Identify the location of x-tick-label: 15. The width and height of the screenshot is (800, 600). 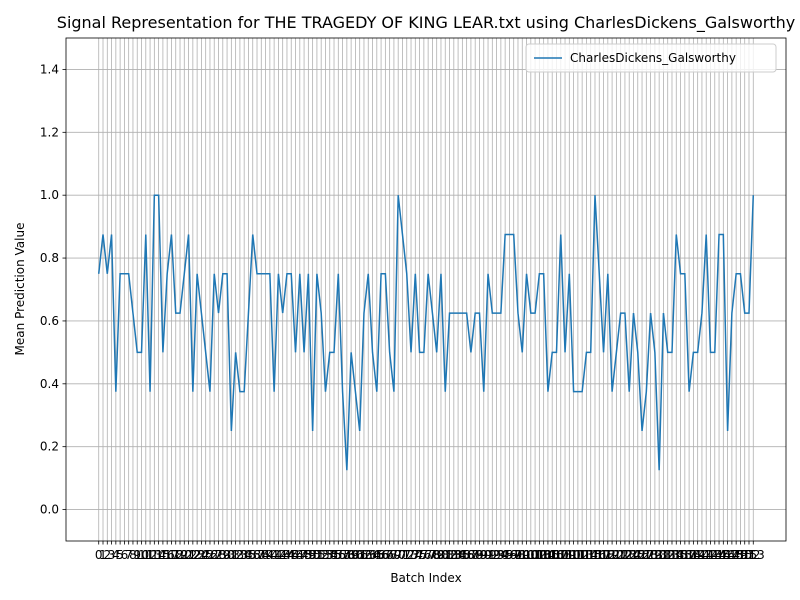
(162, 555).